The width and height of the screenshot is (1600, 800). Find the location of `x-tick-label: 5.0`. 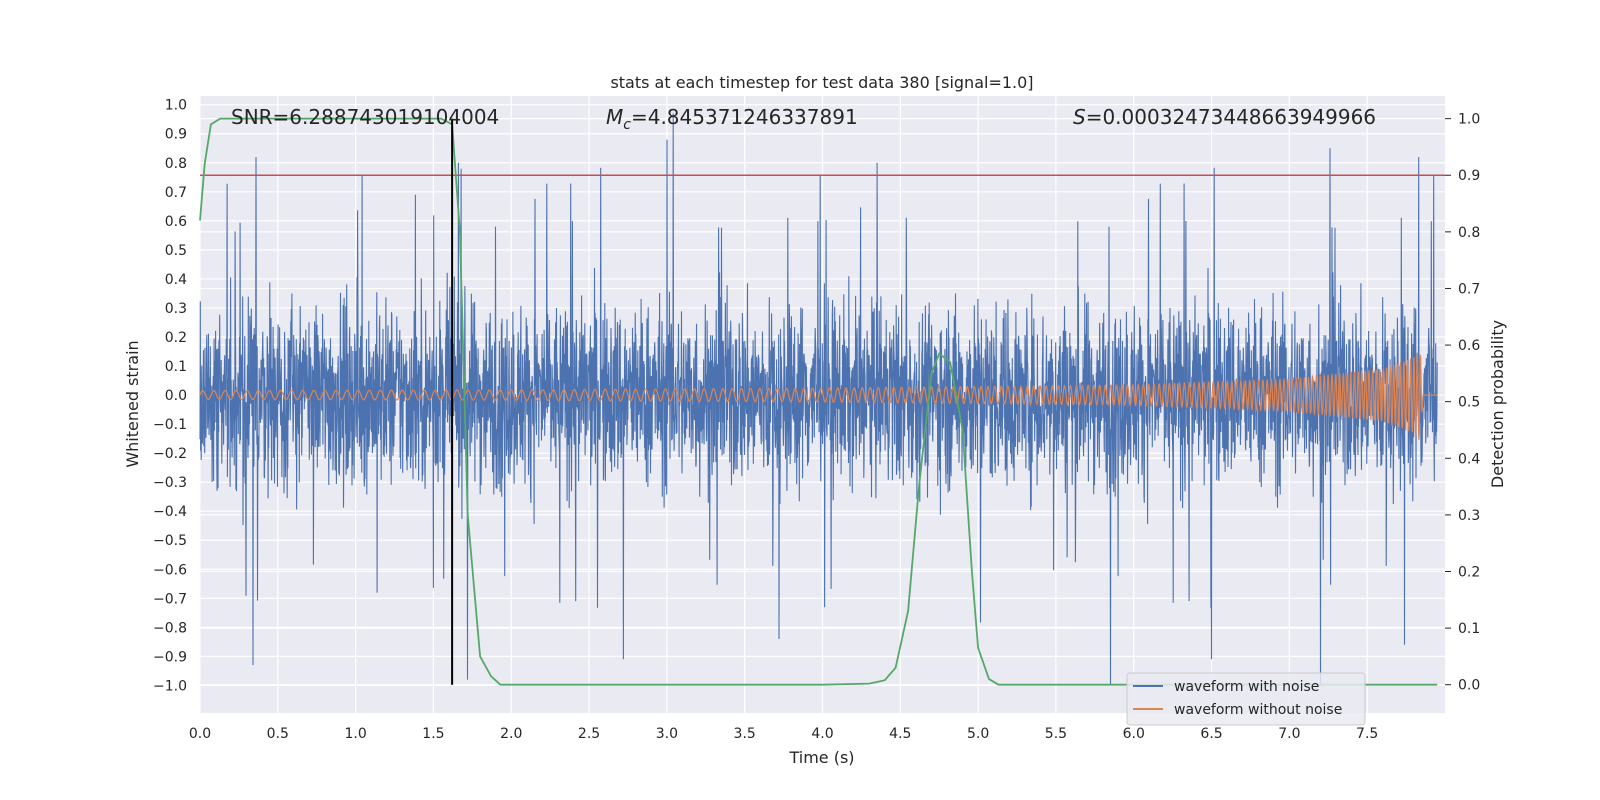

x-tick-label: 5.0 is located at coordinates (978, 734).